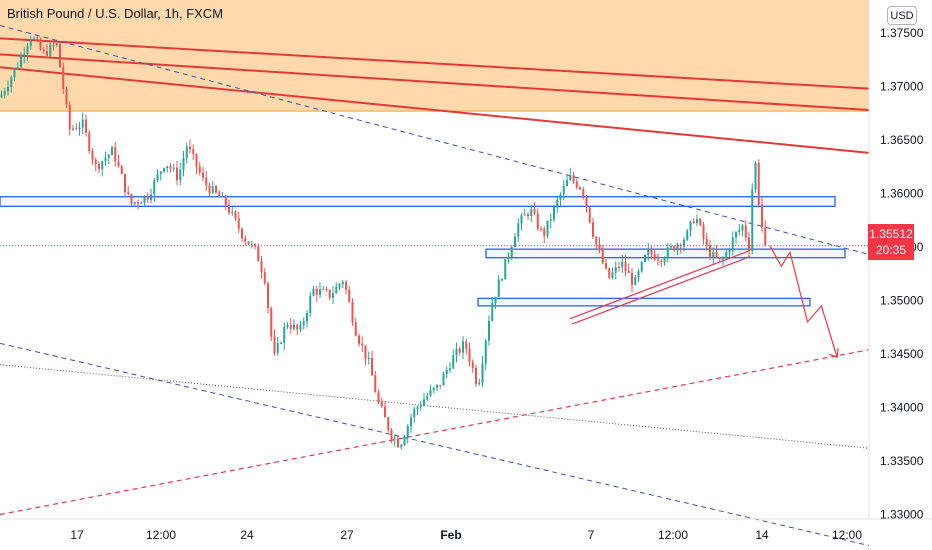 The height and width of the screenshot is (550, 932). What do you see at coordinates (891, 234) in the screenshot?
I see `last-price-value: 1.35512` at bounding box center [891, 234].